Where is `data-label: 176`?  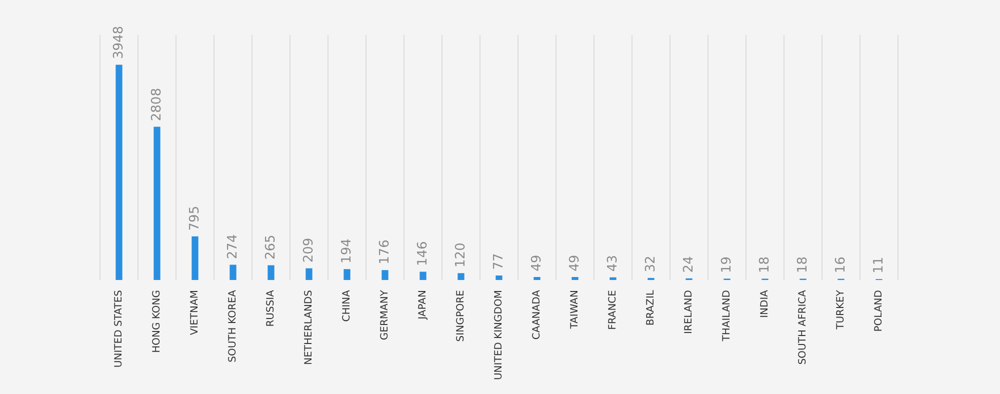
data-label: 176 is located at coordinates (384, 252).